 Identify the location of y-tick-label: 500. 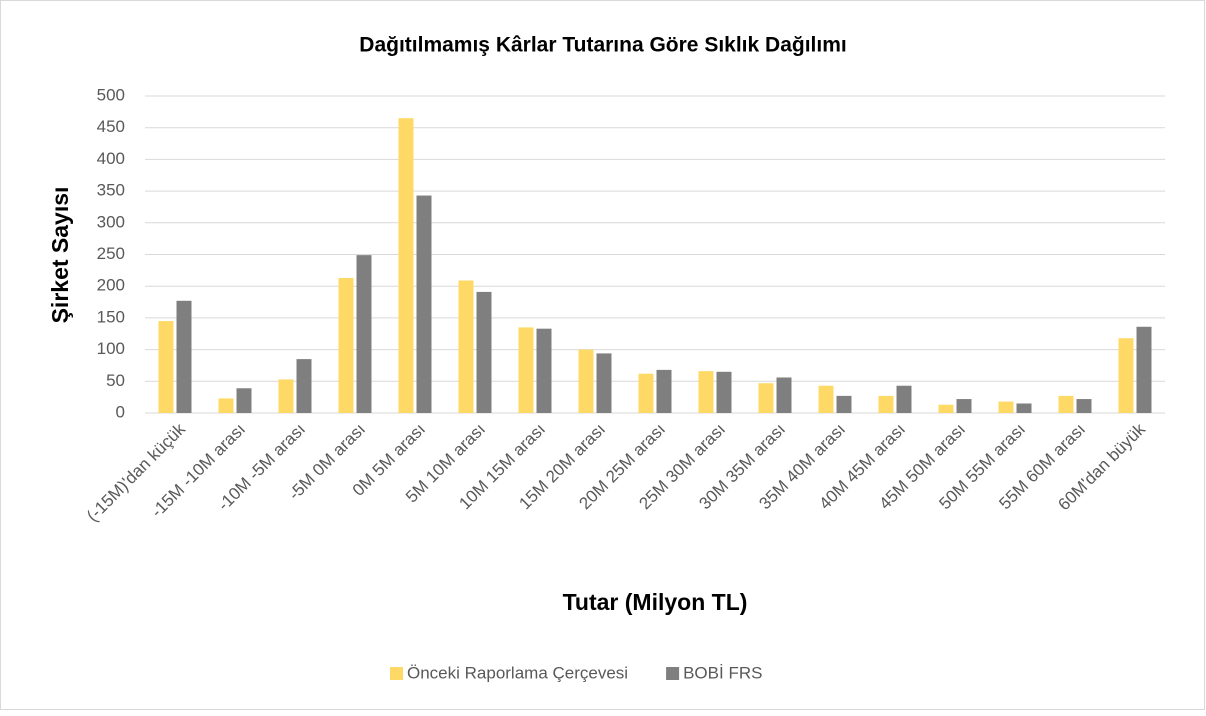
(111, 94).